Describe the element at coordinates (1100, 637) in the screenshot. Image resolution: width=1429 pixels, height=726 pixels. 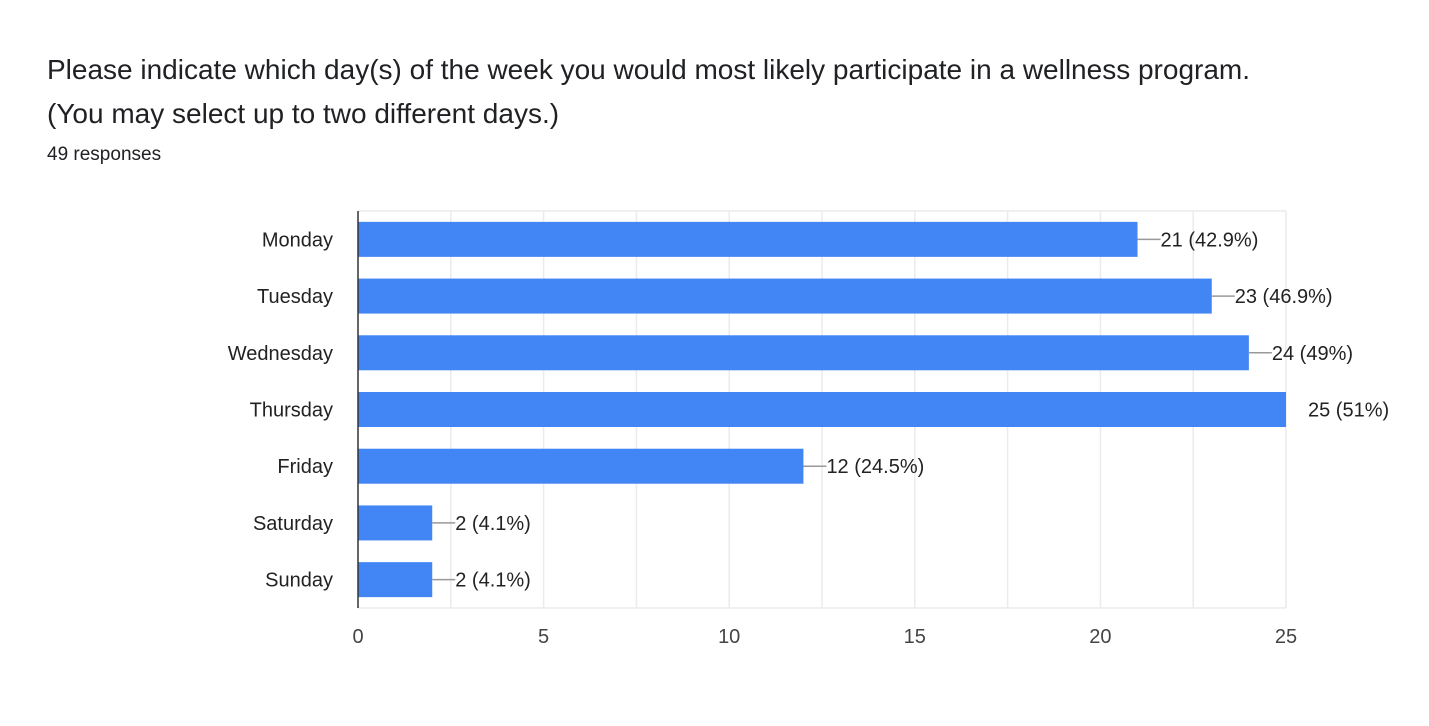
I see `x-tick-label-20: 20` at that location.